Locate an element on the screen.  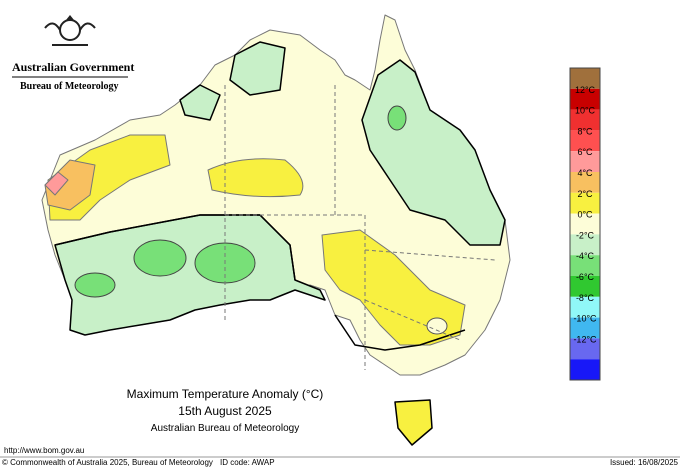
legend-label: 8°C is located at coordinates (585, 131).